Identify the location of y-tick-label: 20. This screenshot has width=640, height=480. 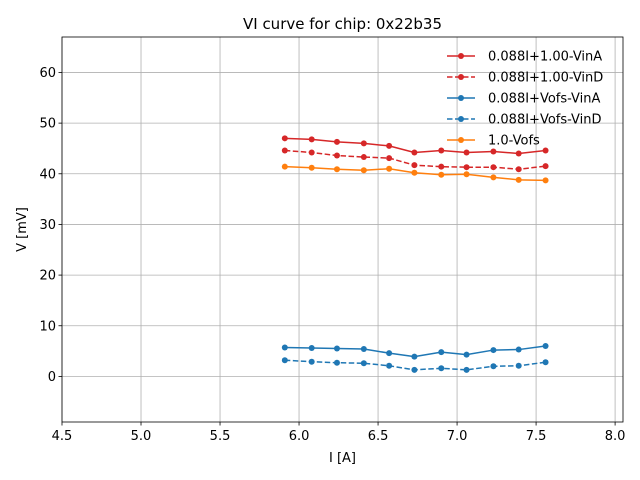
(47, 276).